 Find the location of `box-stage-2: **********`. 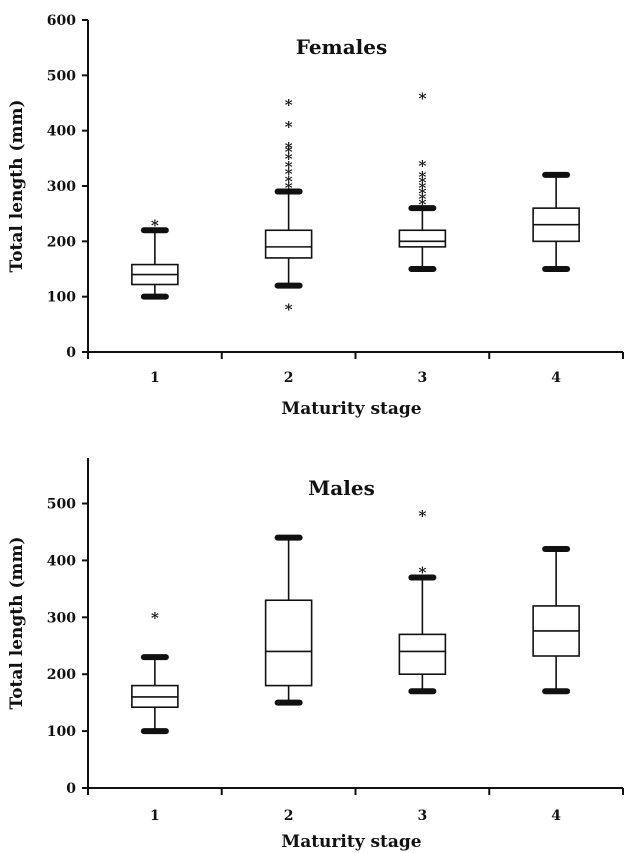

box-stage-2: ********** is located at coordinates (288, 207).